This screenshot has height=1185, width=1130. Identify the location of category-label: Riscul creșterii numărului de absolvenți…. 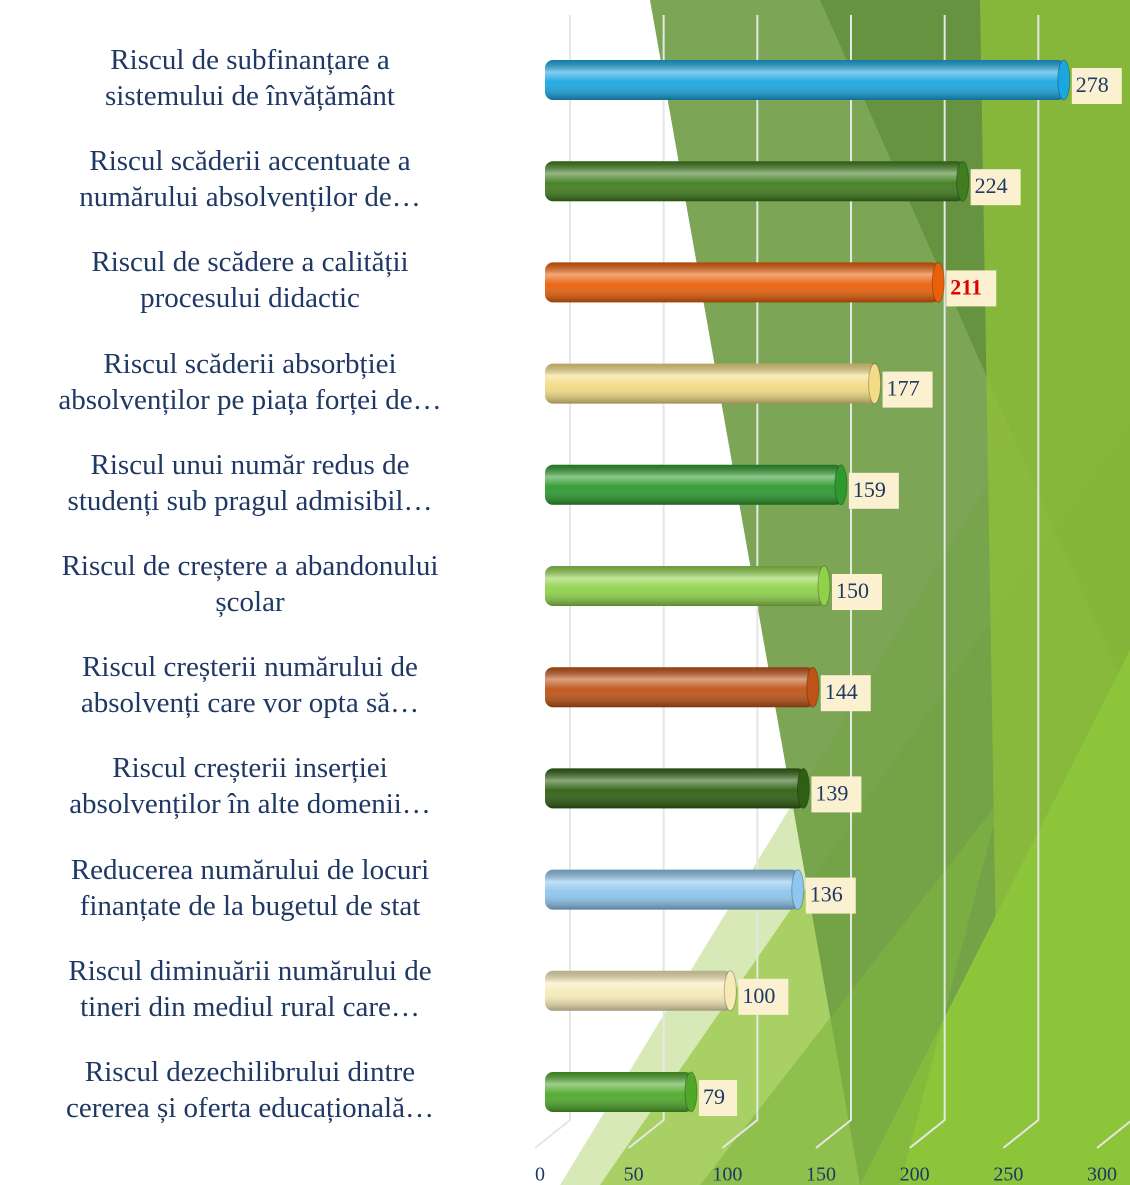
(250, 685).